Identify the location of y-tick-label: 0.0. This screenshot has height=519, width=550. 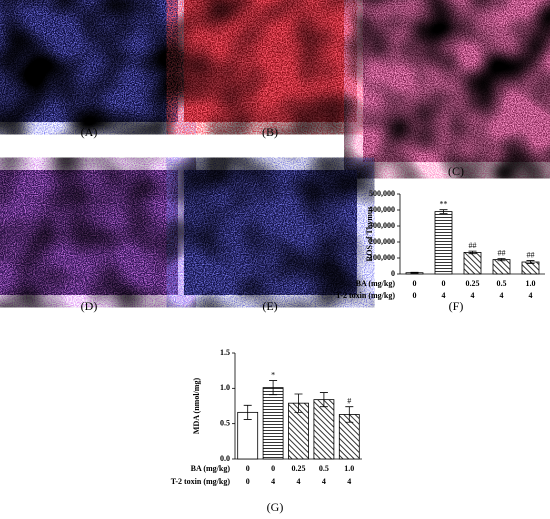
(225, 458).